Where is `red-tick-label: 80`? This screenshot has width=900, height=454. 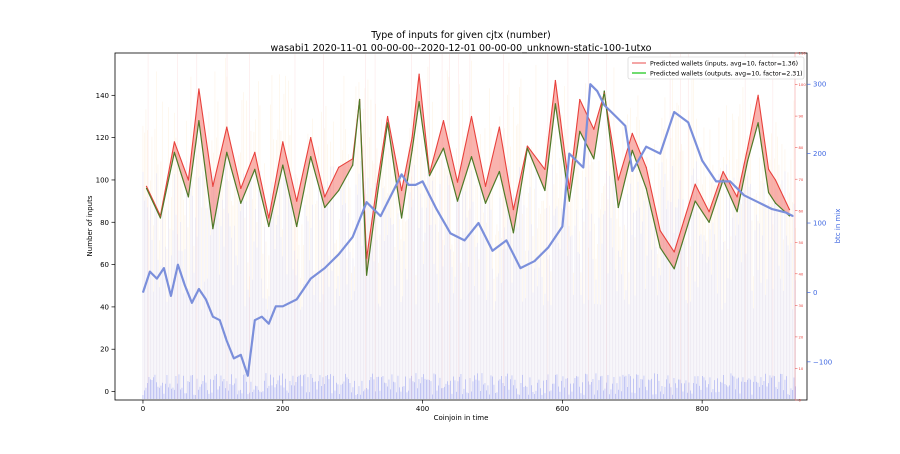 red-tick-label: 80 is located at coordinates (801, 147).